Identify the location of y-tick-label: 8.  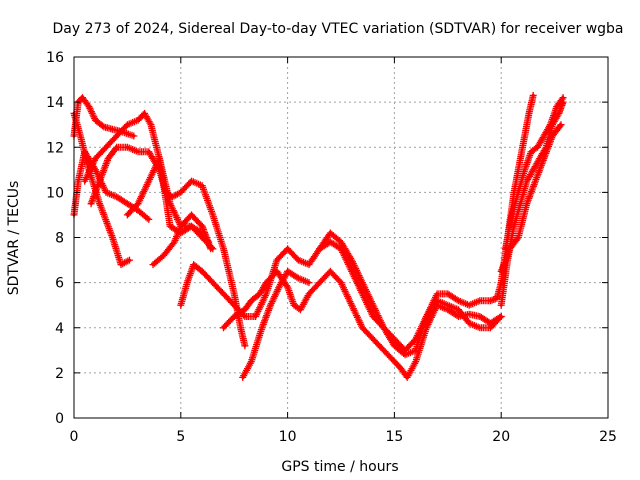
(59, 239).